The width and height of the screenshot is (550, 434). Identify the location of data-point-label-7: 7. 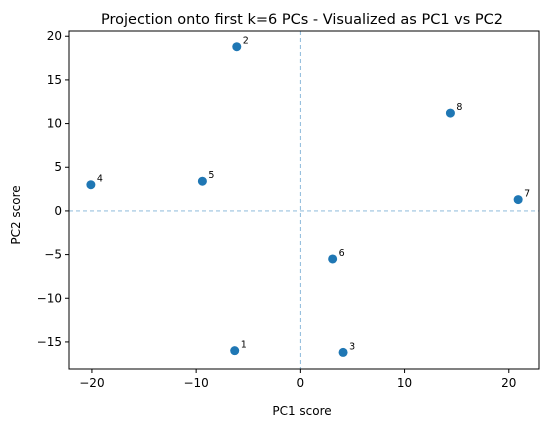
(527, 194).